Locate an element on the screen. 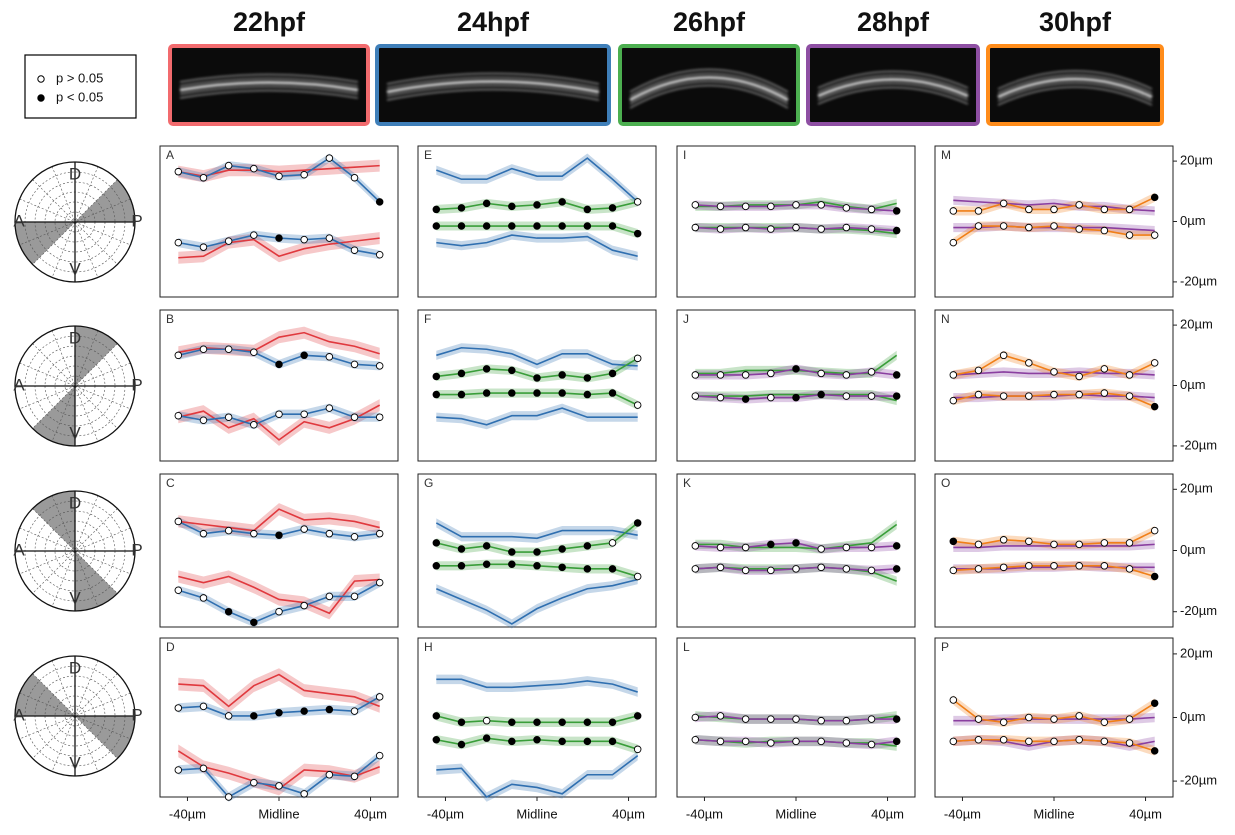  panel: N 20µm 0µm -20µm is located at coordinates (1075, 385).